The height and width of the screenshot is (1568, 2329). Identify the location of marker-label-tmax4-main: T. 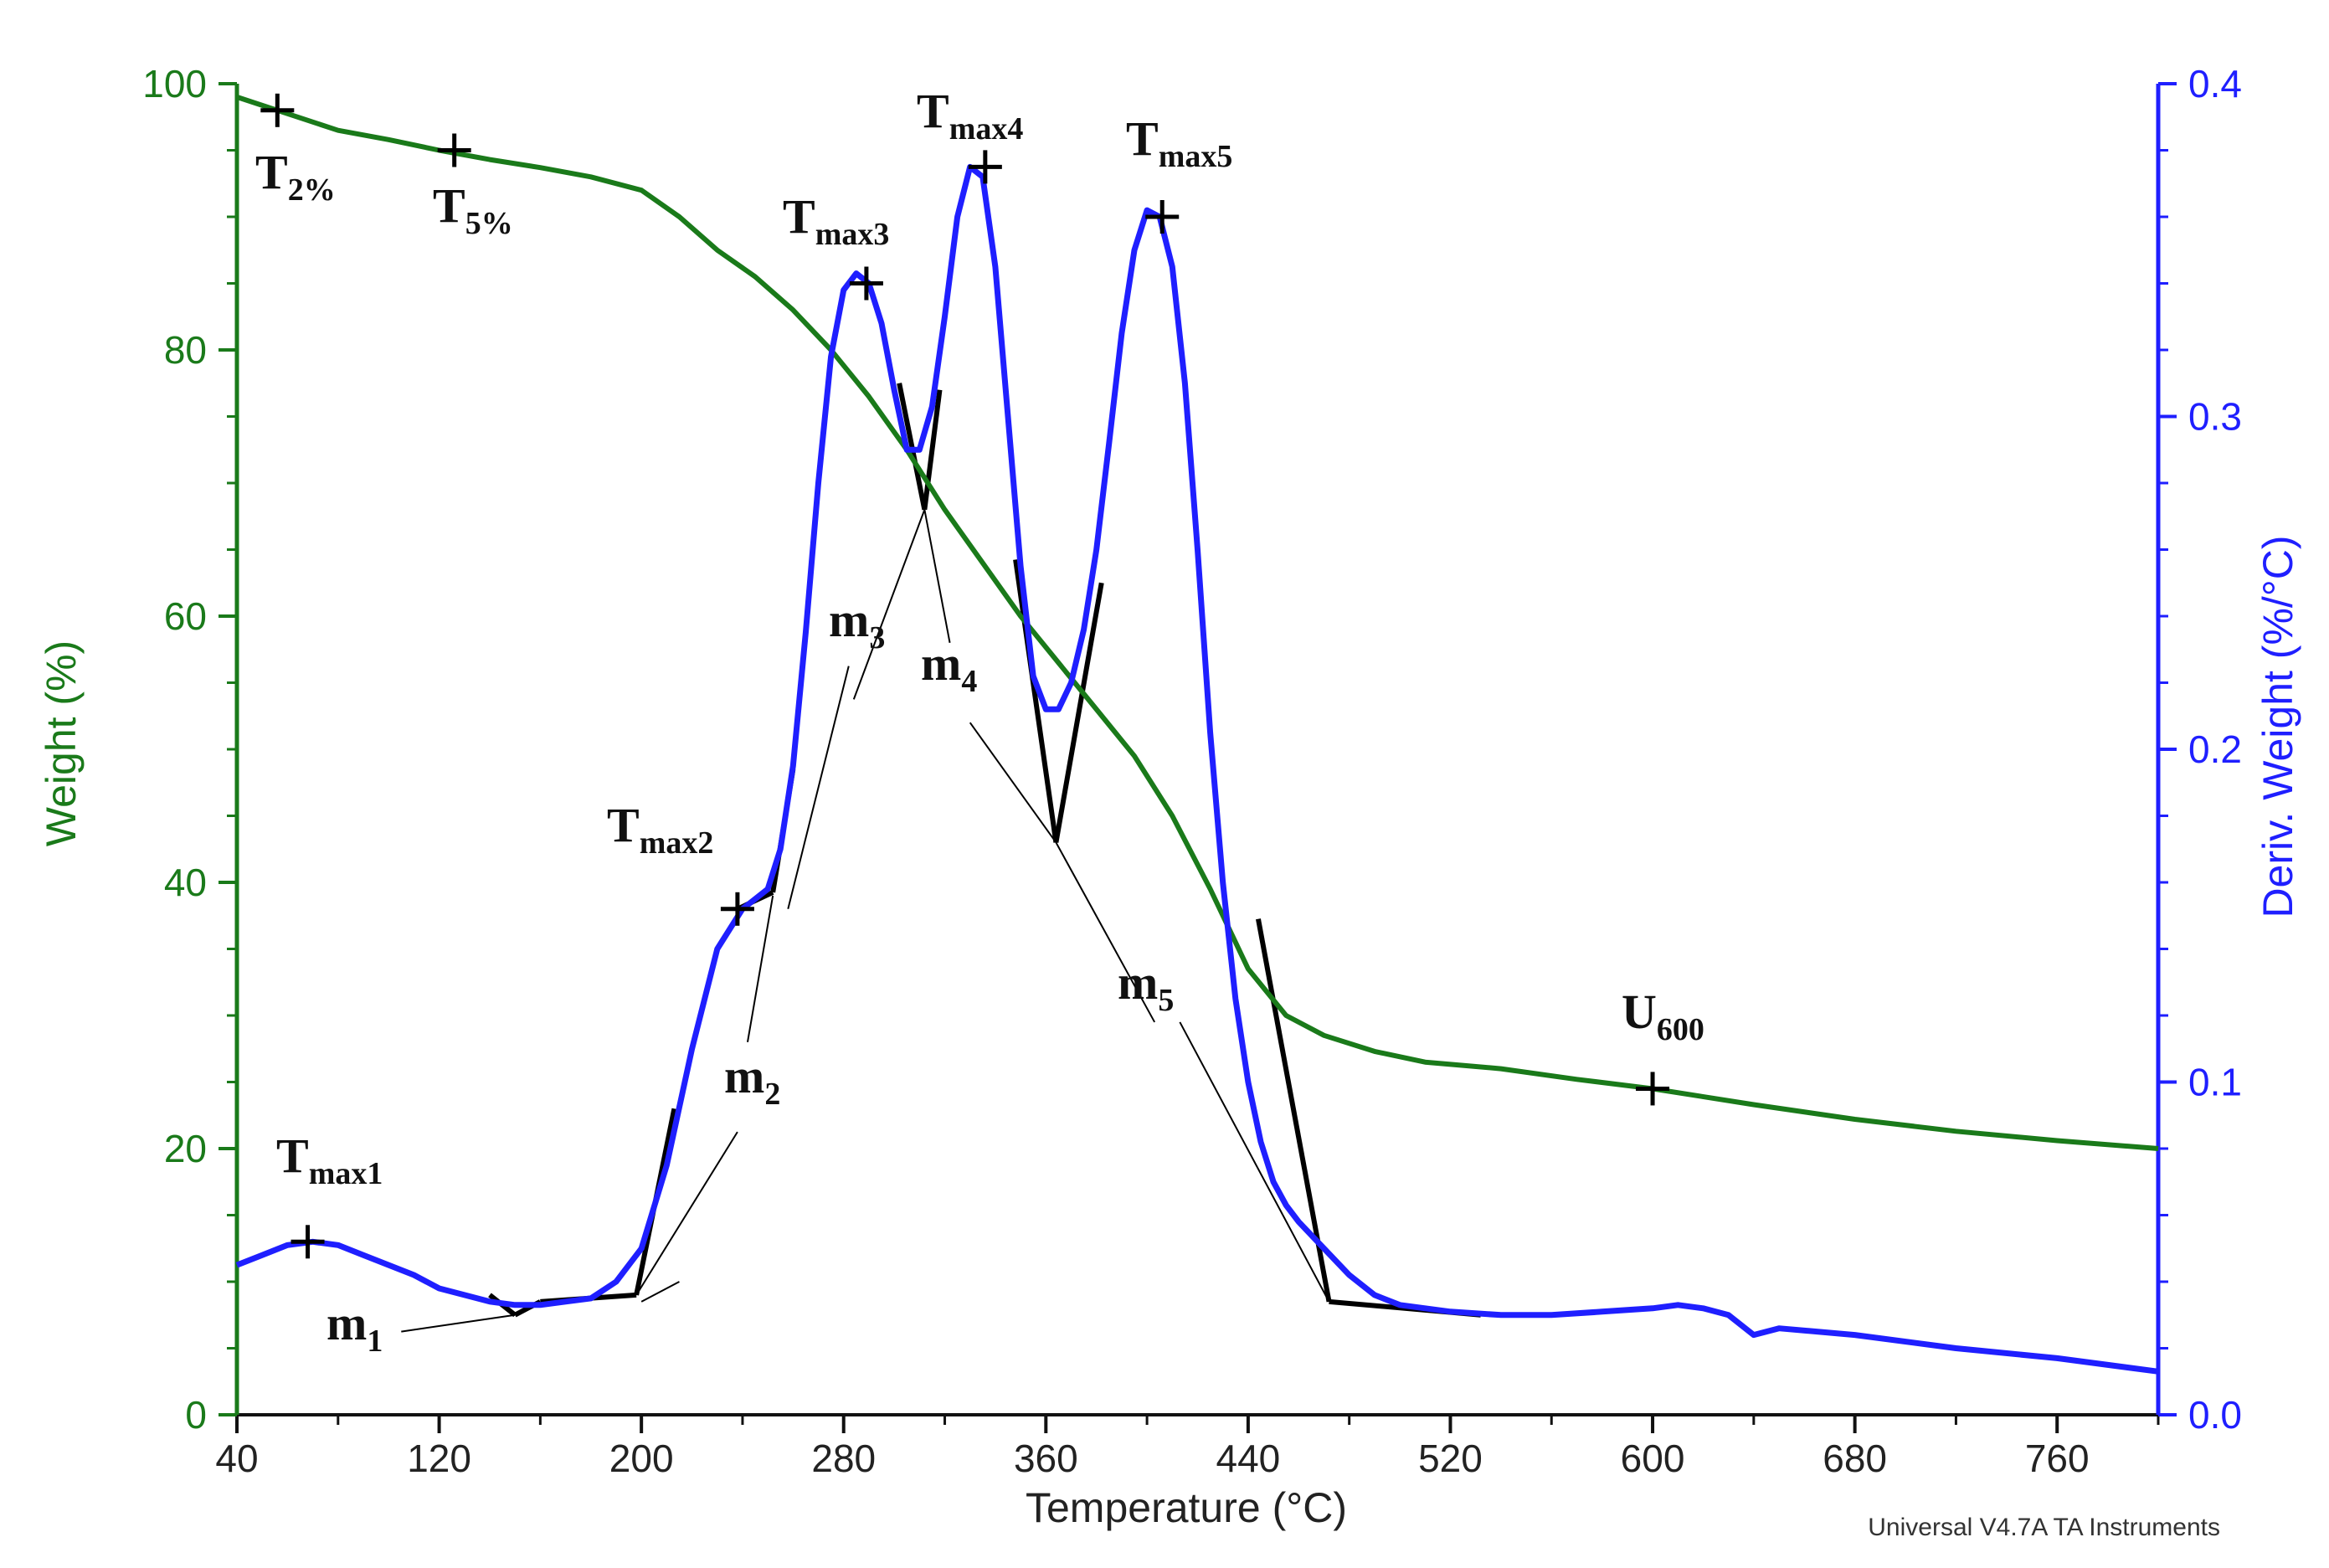
(933, 111).